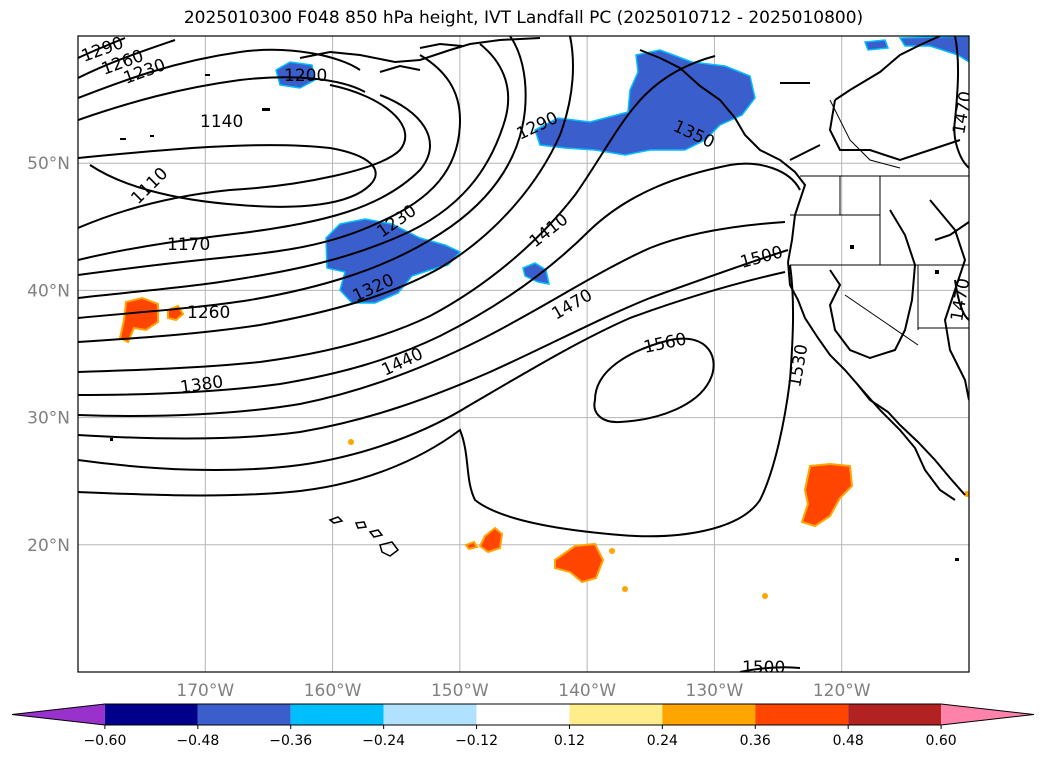  Describe the element at coordinates (941, 741) in the screenshot. I see `colorbar-tick-label: 0.60` at that location.